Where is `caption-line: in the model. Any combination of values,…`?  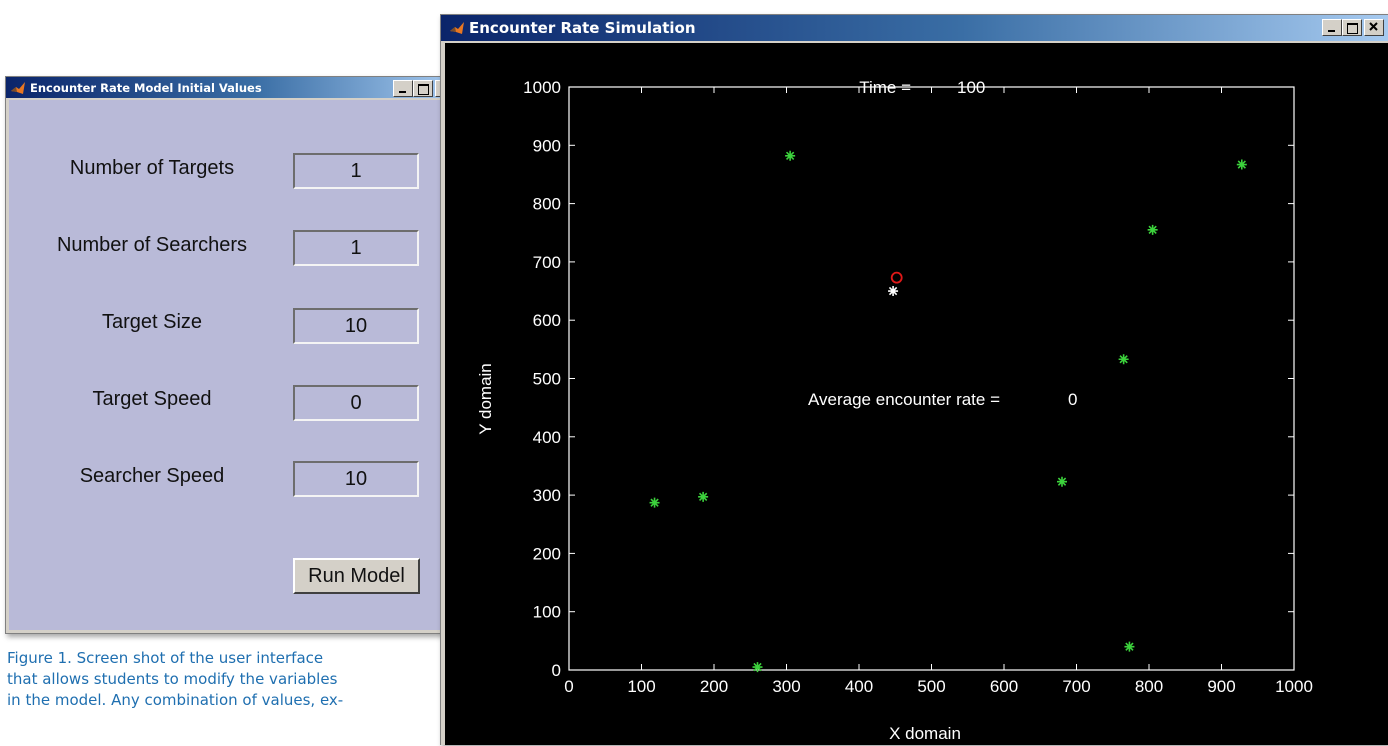 caption-line: in the model. Any combination of values,… is located at coordinates (175, 700).